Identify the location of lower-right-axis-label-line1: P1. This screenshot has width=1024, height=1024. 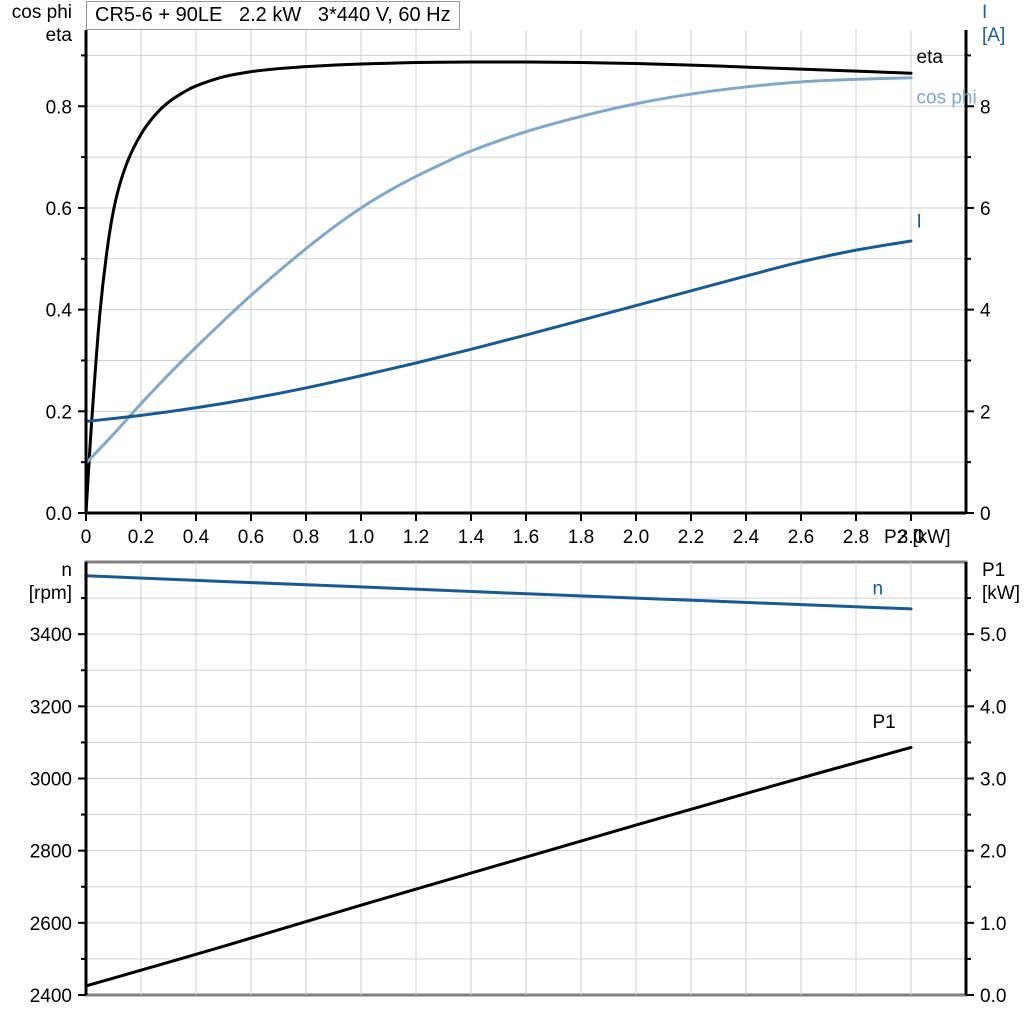
(993, 570).